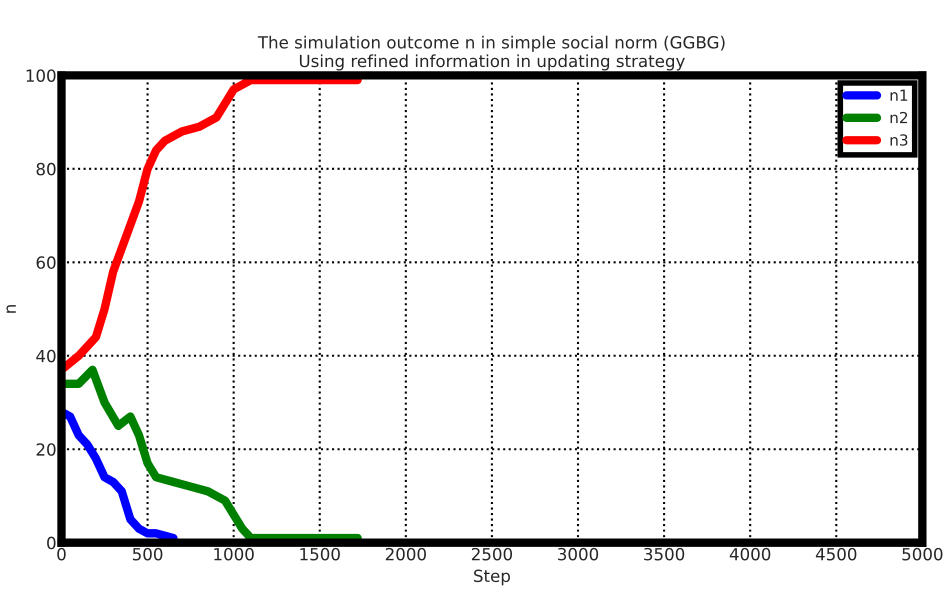 This screenshot has height=603, width=946. I want to click on y-tick-label: 40, so click(46, 356).